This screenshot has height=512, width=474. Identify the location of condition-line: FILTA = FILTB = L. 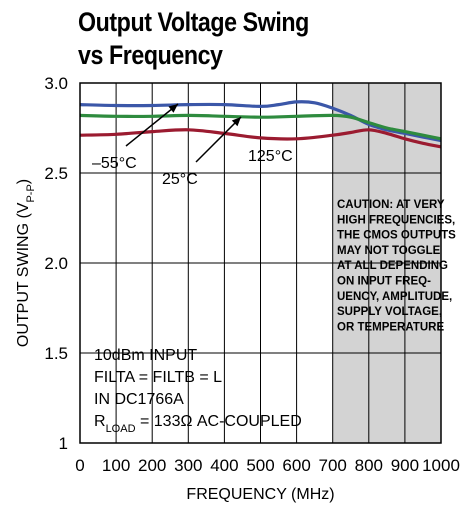
(158, 377).